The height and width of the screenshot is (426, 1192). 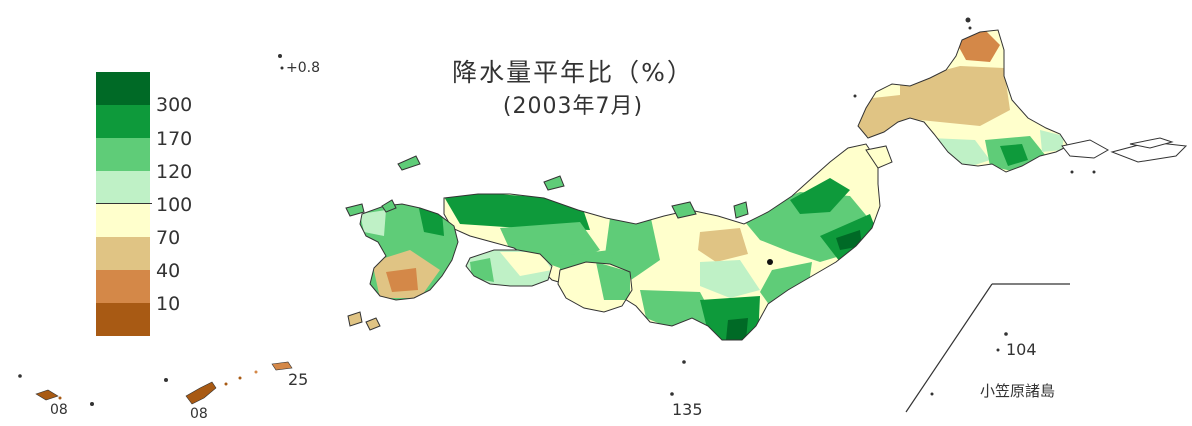 What do you see at coordinates (168, 238) in the screenshot?
I see `legend-label-70: 70` at bounding box center [168, 238].